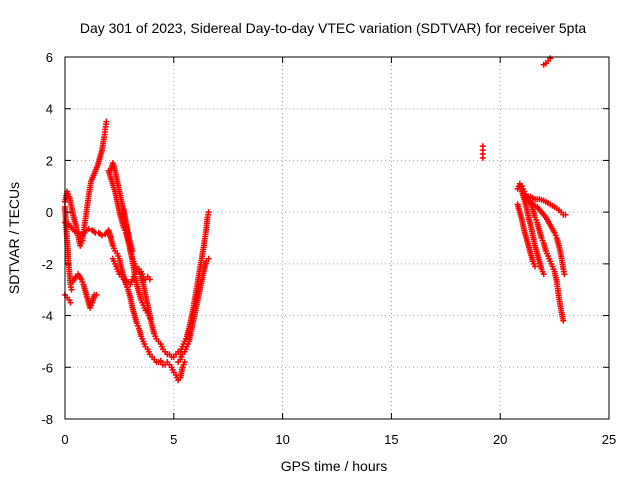 This screenshot has height=480, width=640. I want to click on y-tick-label: -2, so click(47, 264).